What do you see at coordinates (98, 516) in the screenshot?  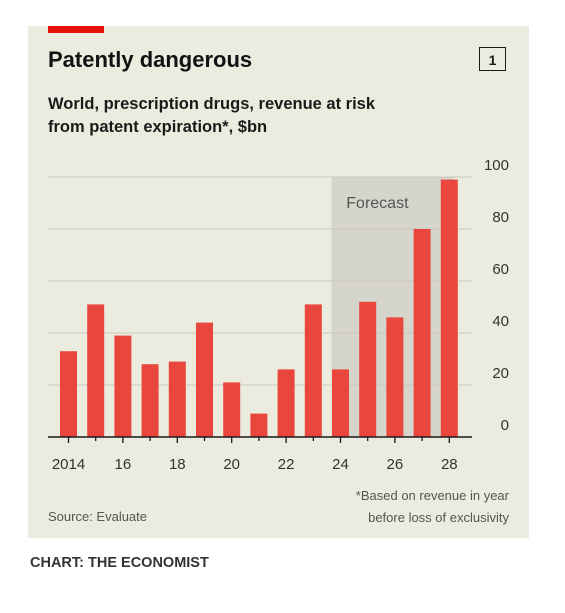 I see `source-note: Source: Evaluate` at bounding box center [98, 516].